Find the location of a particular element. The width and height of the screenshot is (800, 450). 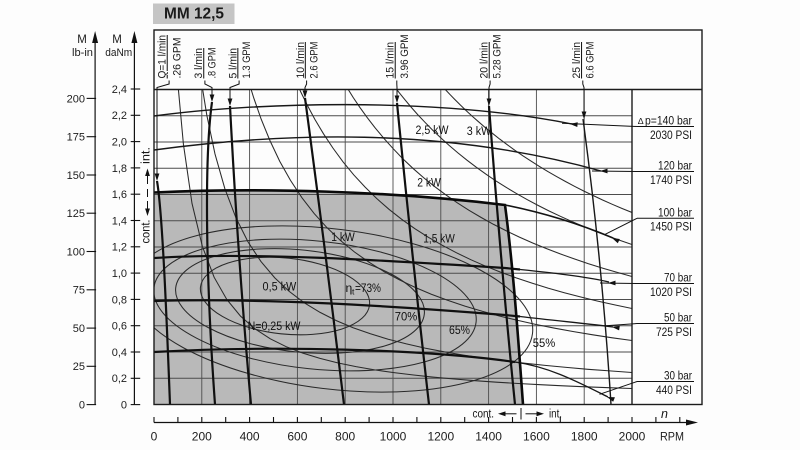

svg-text: daNm is located at coordinates (118, 53).